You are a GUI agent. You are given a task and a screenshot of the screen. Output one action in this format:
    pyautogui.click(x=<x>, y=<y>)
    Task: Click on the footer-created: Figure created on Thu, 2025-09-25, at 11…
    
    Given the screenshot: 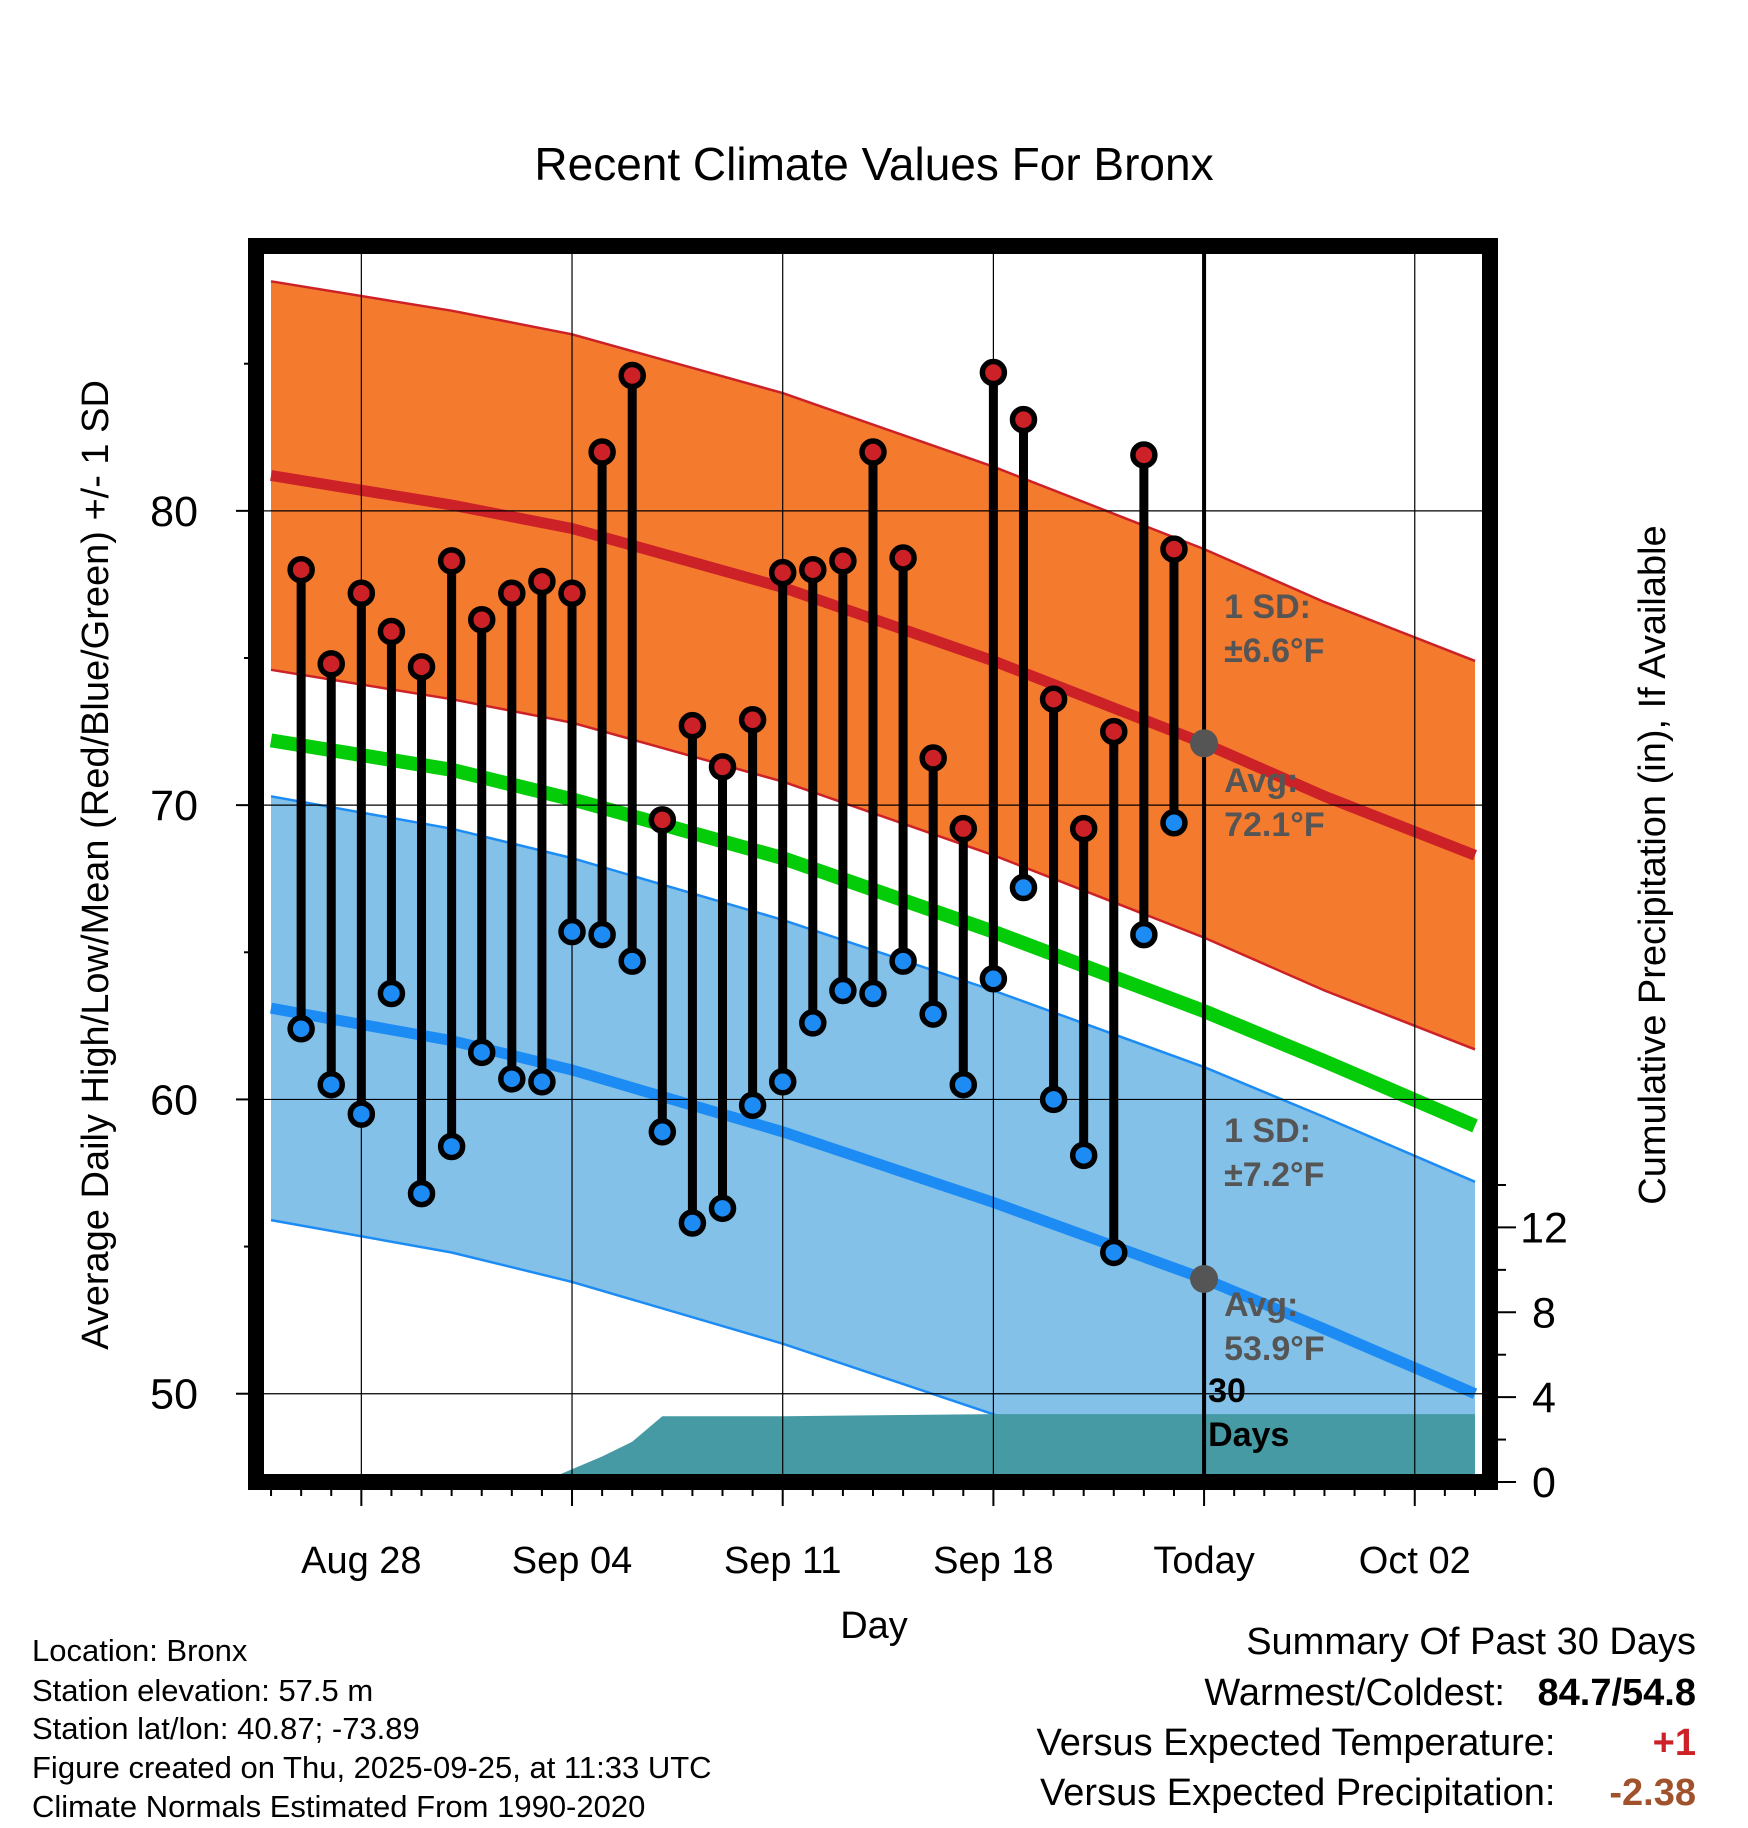 What is the action you would take?
    pyautogui.click(x=372, y=1767)
    